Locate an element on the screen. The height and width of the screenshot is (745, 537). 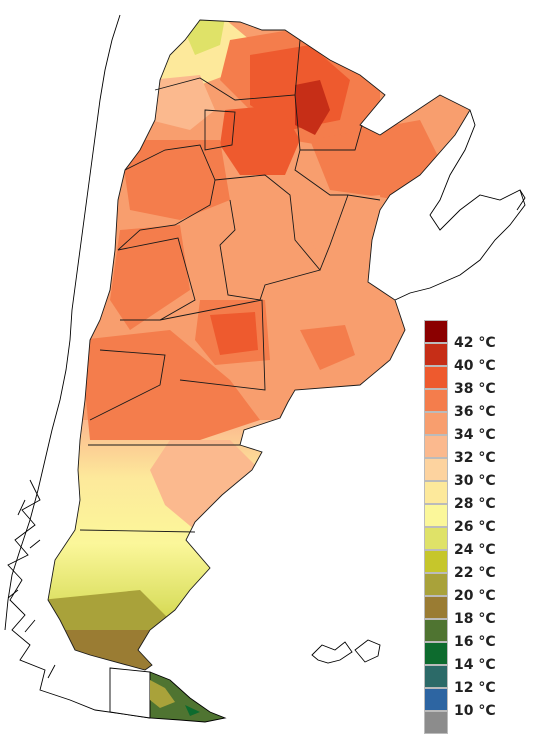
legend-label: 20 °C is located at coordinates (475, 596).